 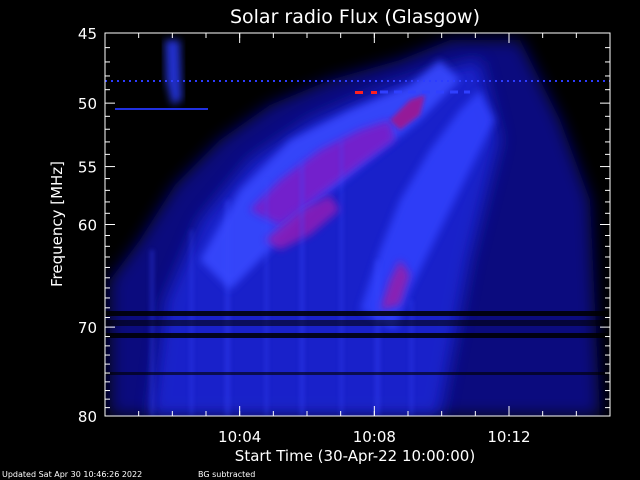 What do you see at coordinates (355, 456) in the screenshot?
I see `x-axis-label: Start Time (30-Apr-22 10:00:00)` at bounding box center [355, 456].